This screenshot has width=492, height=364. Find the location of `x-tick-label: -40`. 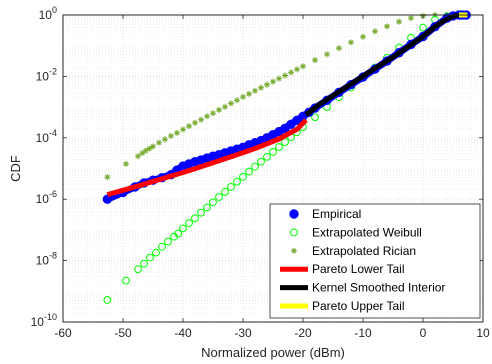

x-tick-label: -40 is located at coordinates (183, 333).